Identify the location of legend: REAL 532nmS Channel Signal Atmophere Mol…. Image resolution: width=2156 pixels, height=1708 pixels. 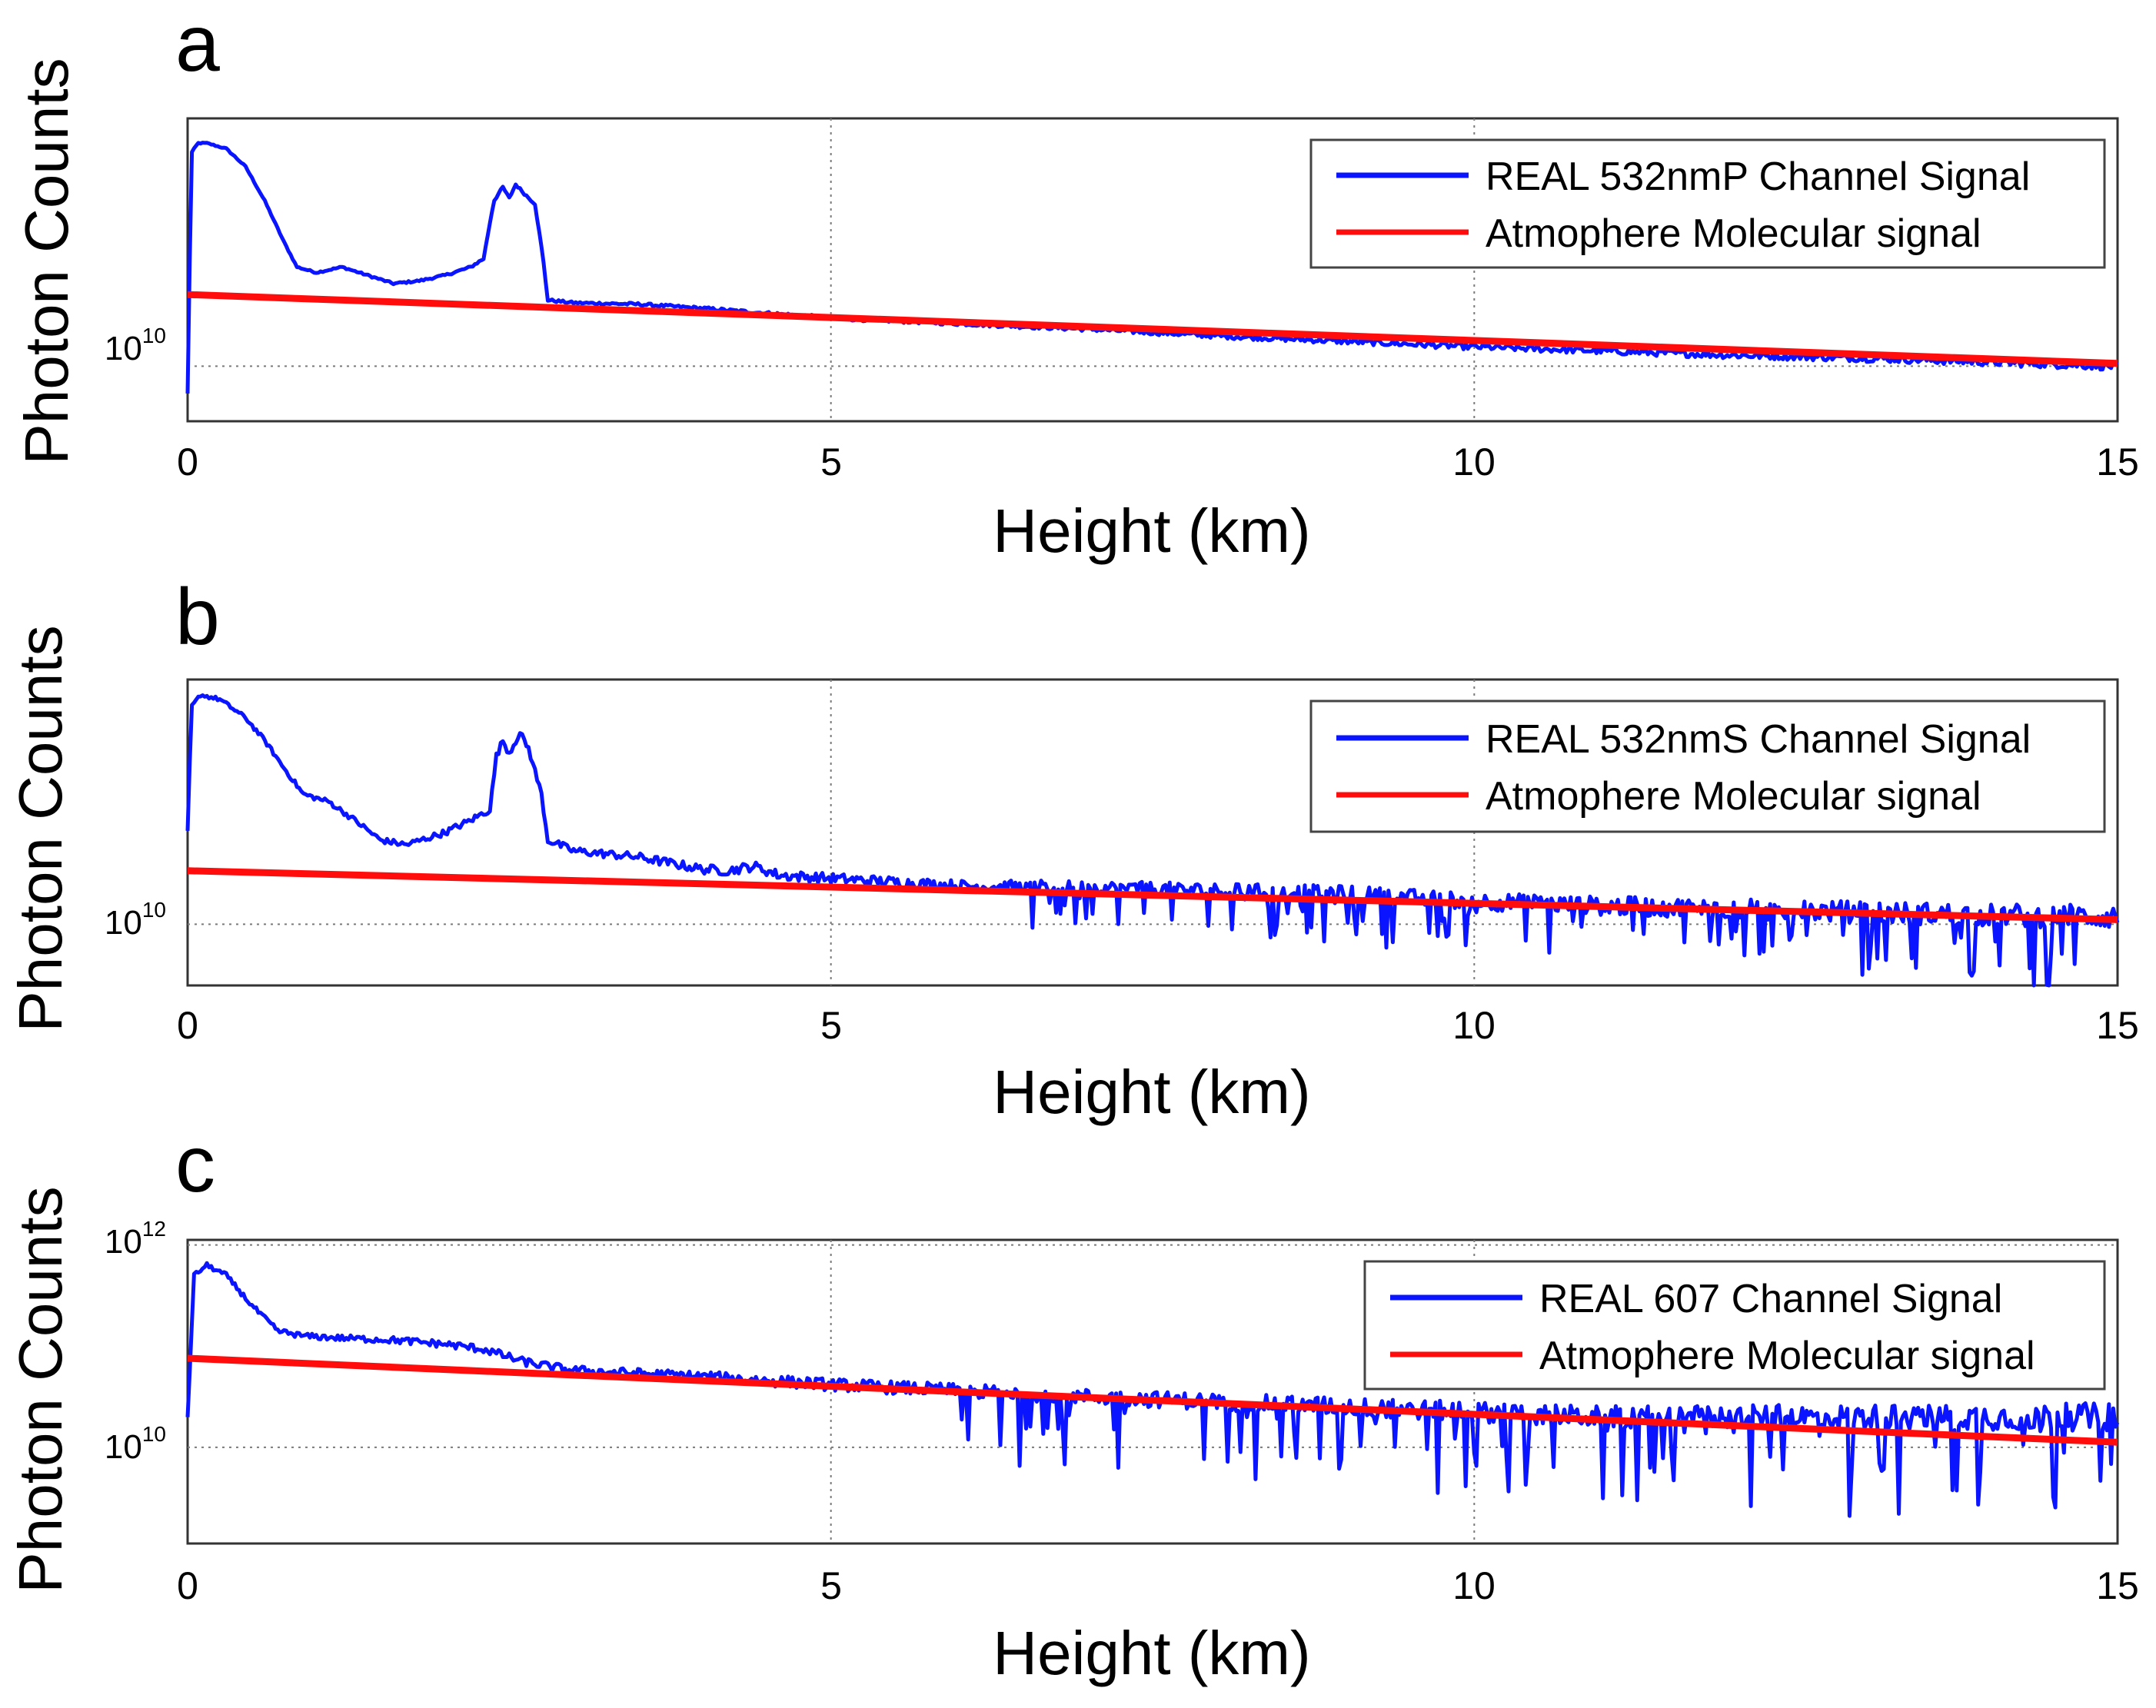
(1707, 766).